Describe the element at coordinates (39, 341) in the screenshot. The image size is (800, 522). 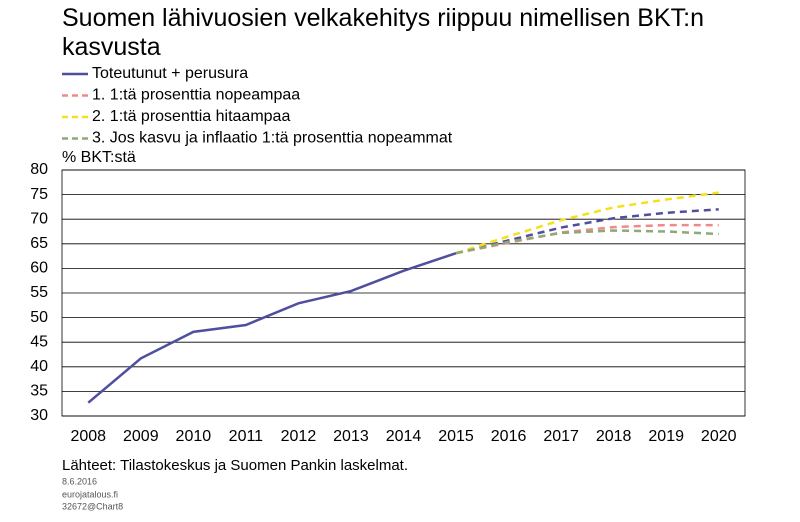
I see `y-tick-label: 45` at that location.